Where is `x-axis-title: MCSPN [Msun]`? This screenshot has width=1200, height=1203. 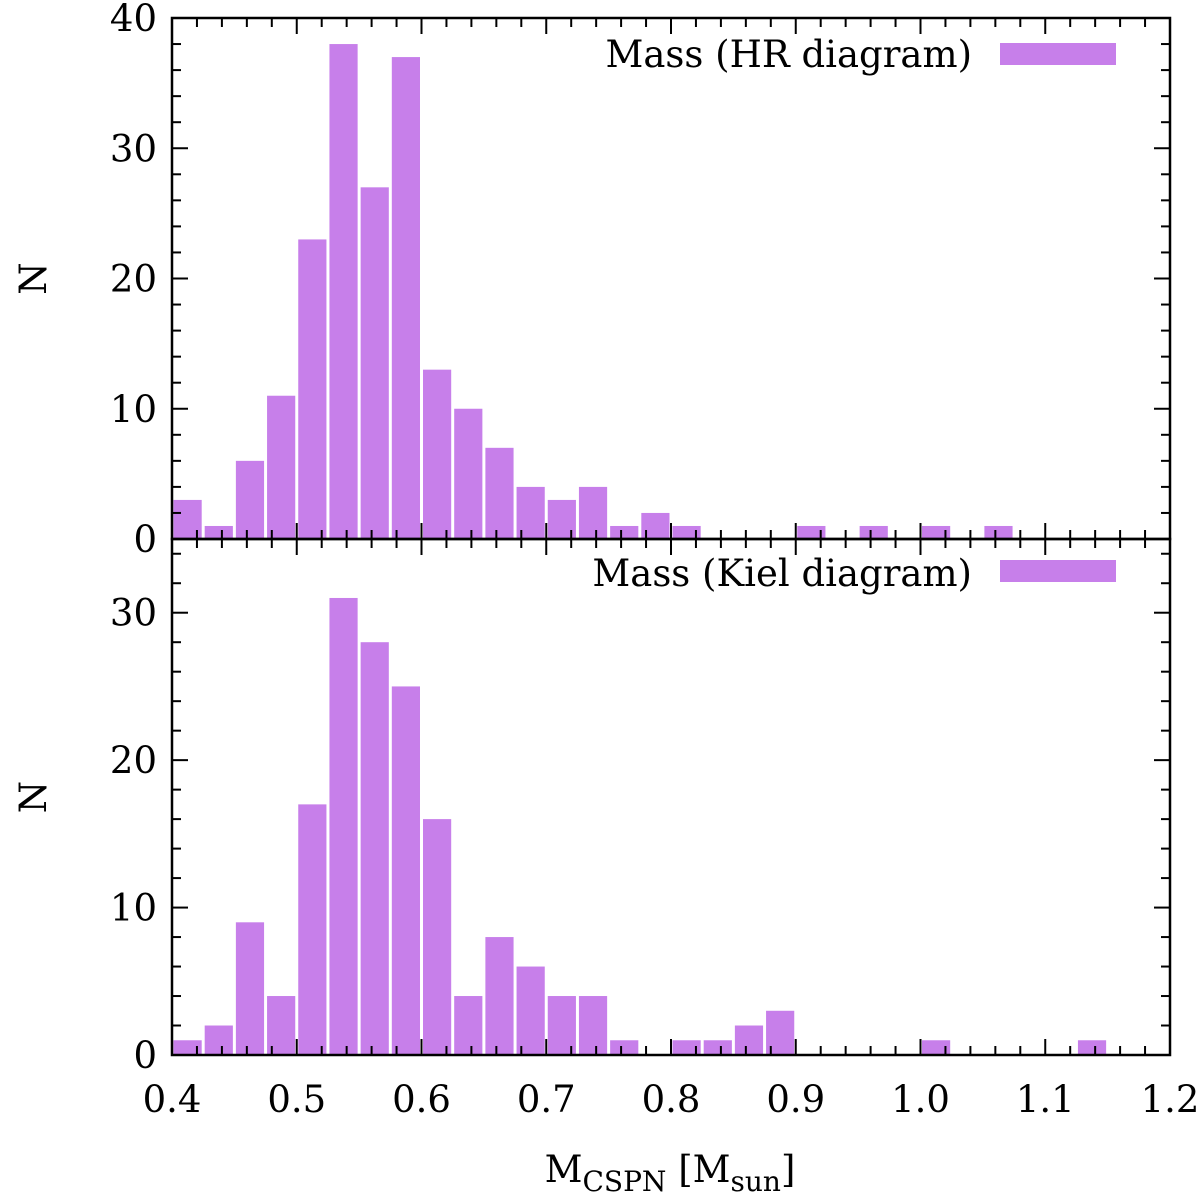
x-axis-title: MCSPN [Msun] is located at coordinates (670, 1173).